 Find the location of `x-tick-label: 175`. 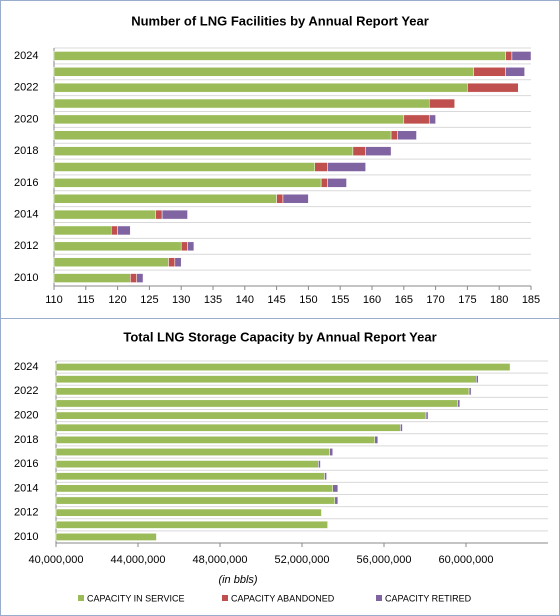

x-tick-label: 175 is located at coordinates (467, 300).